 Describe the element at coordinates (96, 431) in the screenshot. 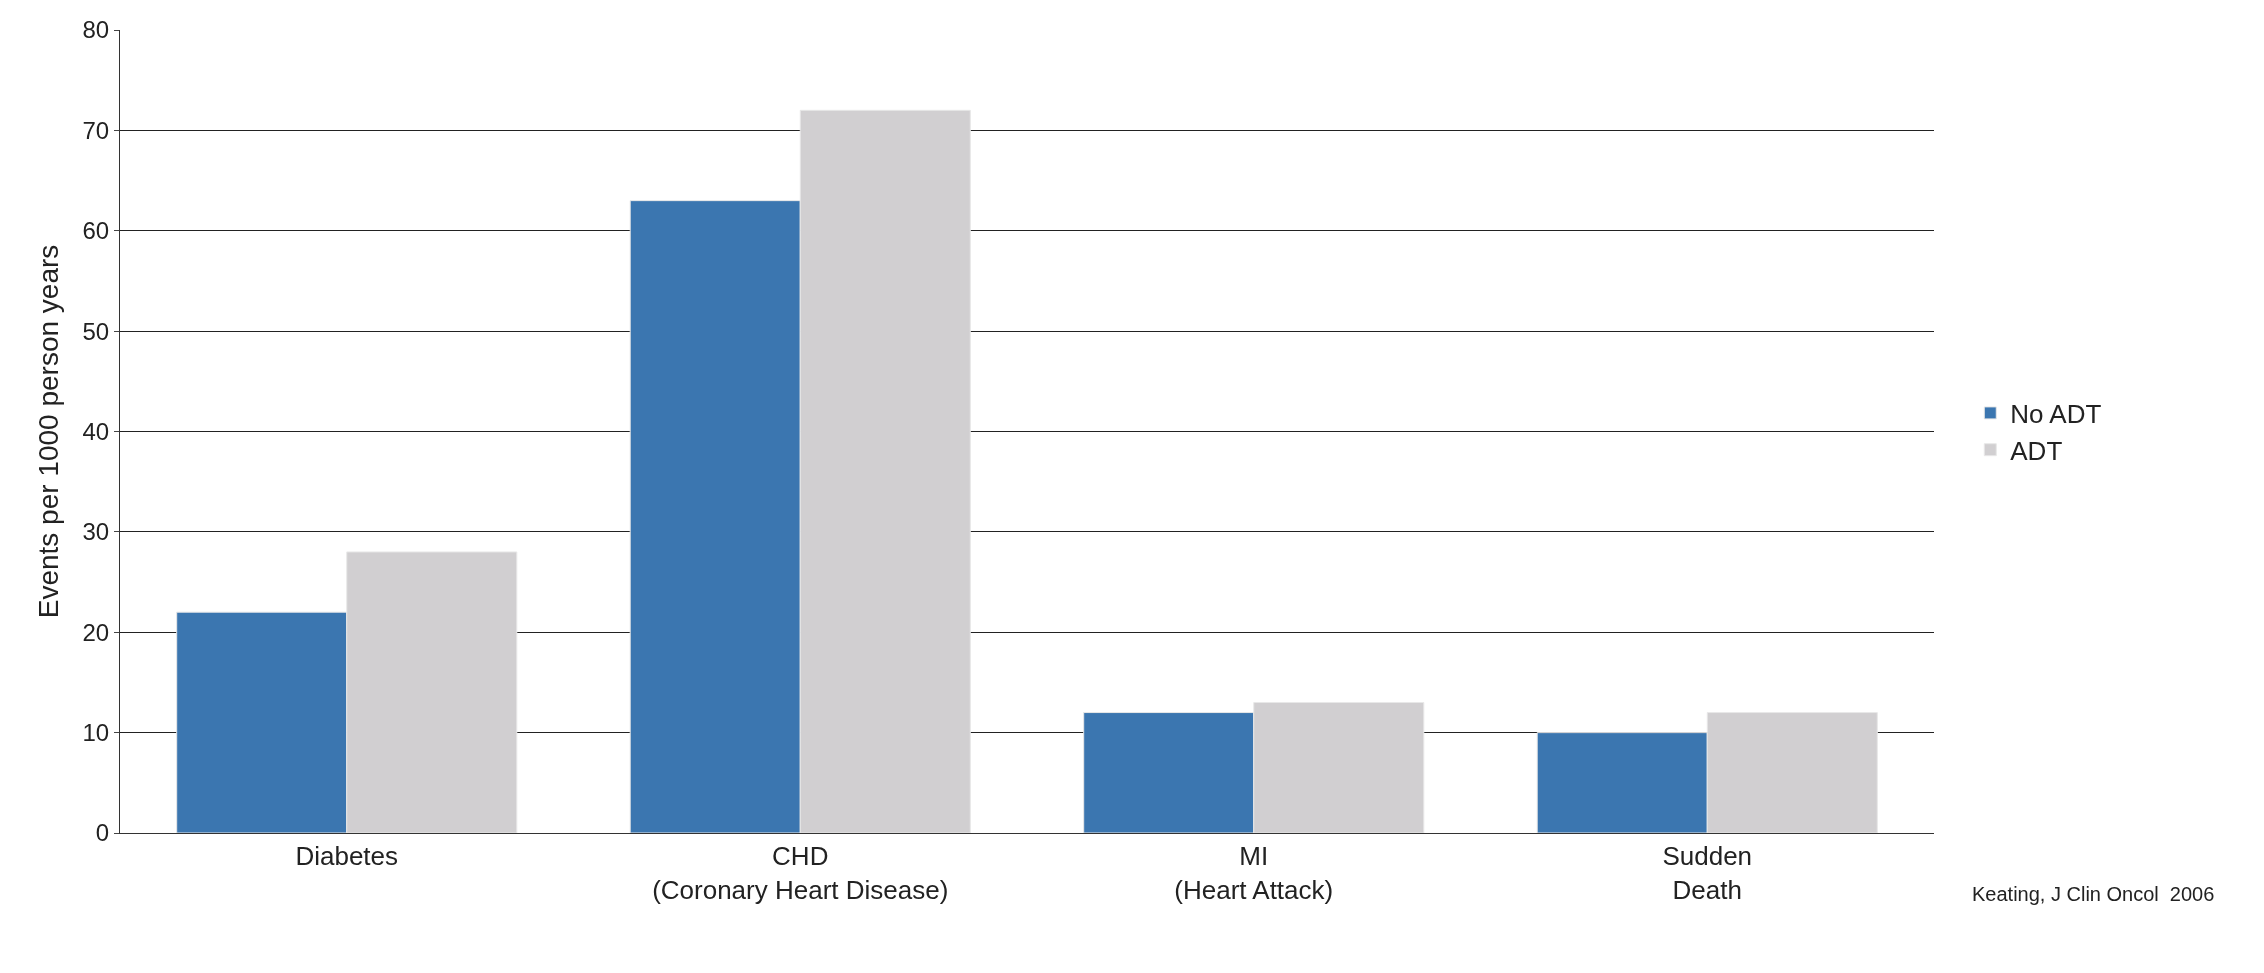

I see `y-tick-label: 40` at that location.